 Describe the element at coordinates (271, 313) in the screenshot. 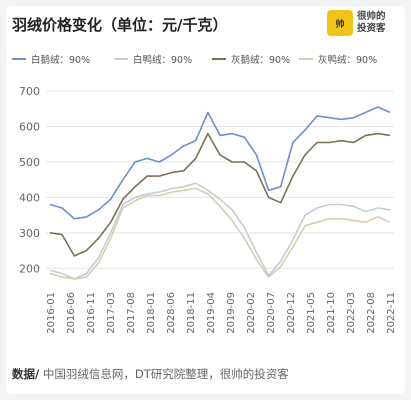

I see `x-tick-label: 2020-07` at that location.